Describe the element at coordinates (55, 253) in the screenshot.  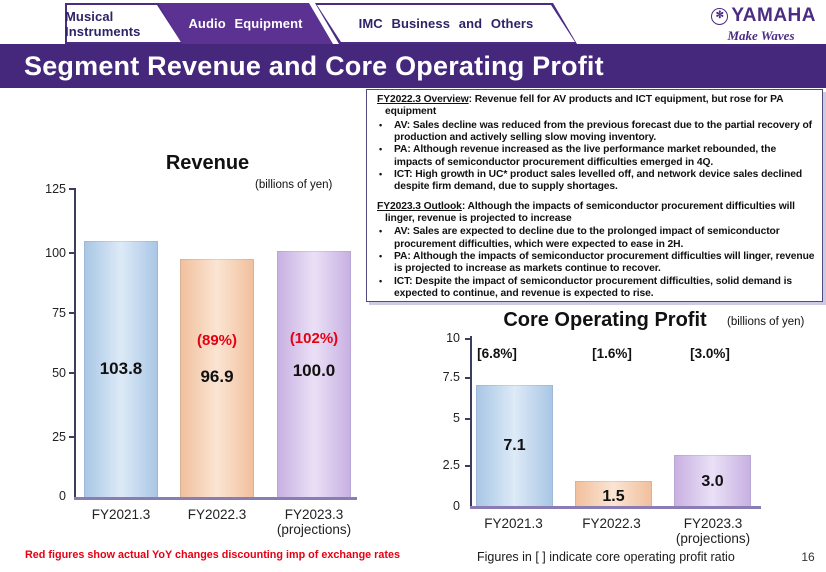
I see `y-tick: 100` at that location.